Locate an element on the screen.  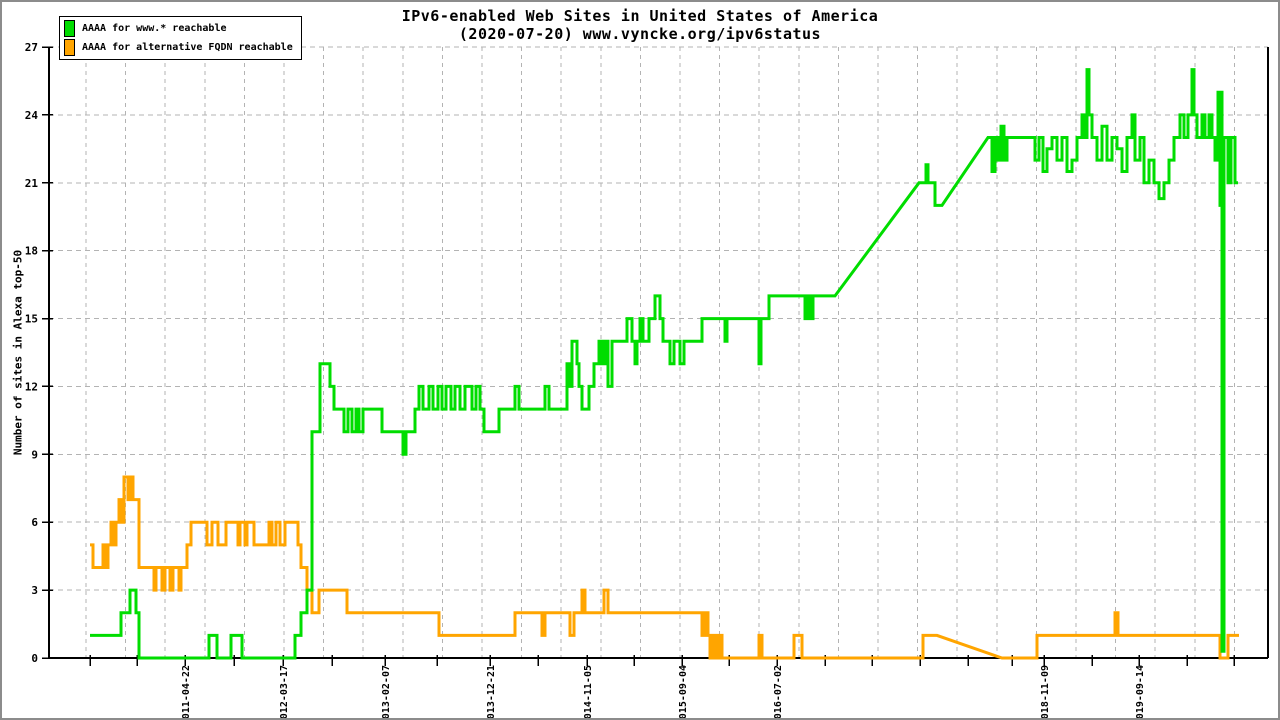
y-tick-label: 12 is located at coordinates (31, 386).